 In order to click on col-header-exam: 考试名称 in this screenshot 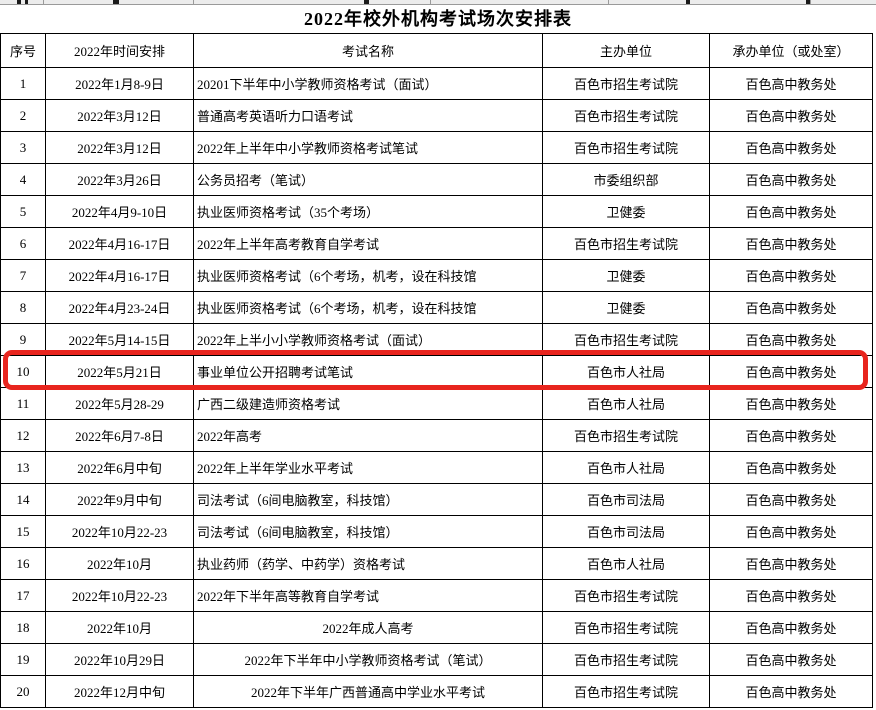, I will do `click(368, 50)`.